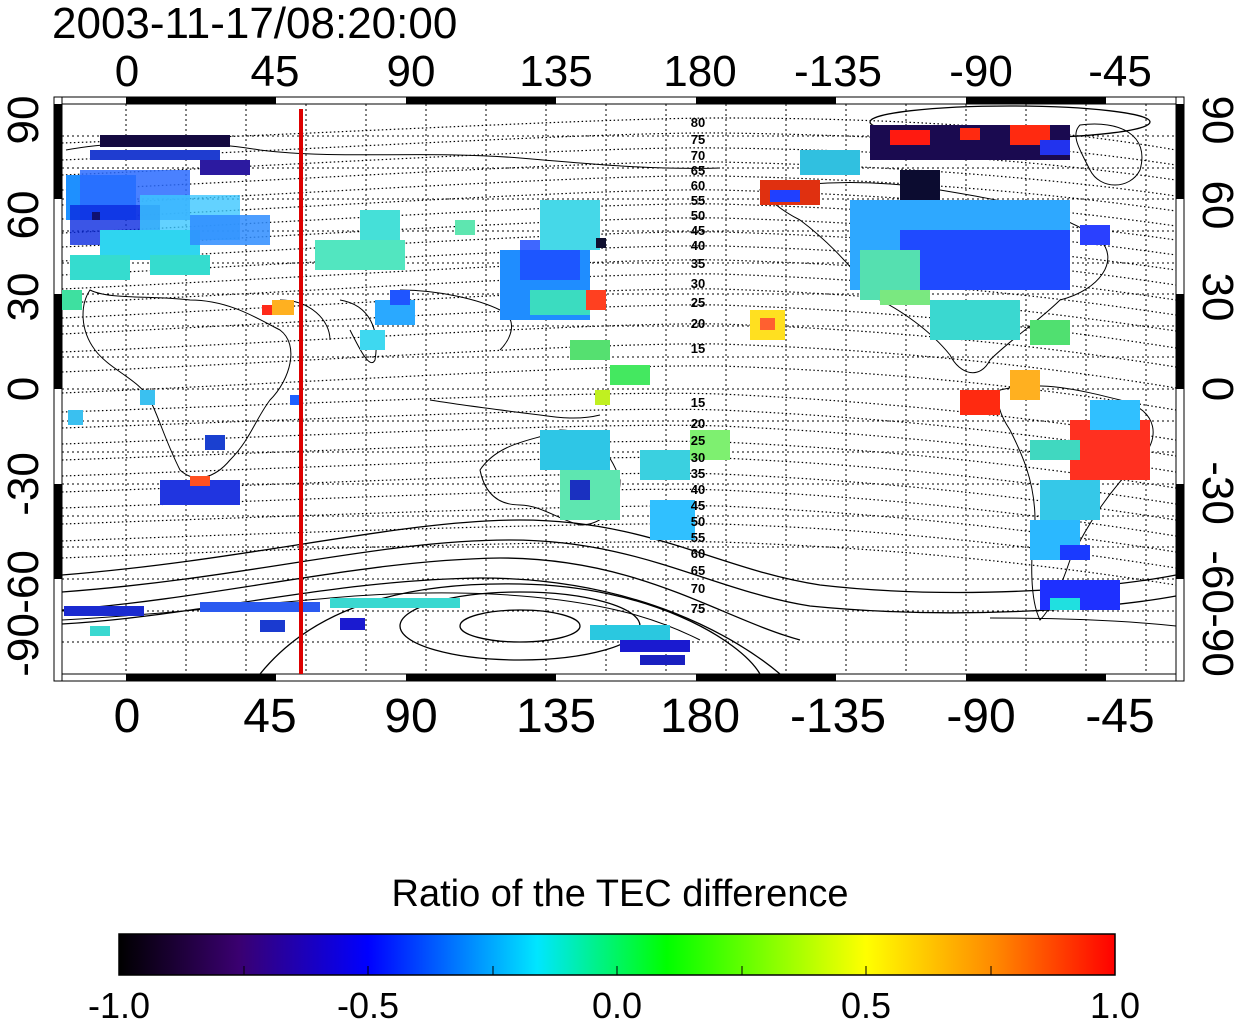  Describe the element at coordinates (410, 716) in the screenshot. I see `bottom-lon-label: 90` at that location.